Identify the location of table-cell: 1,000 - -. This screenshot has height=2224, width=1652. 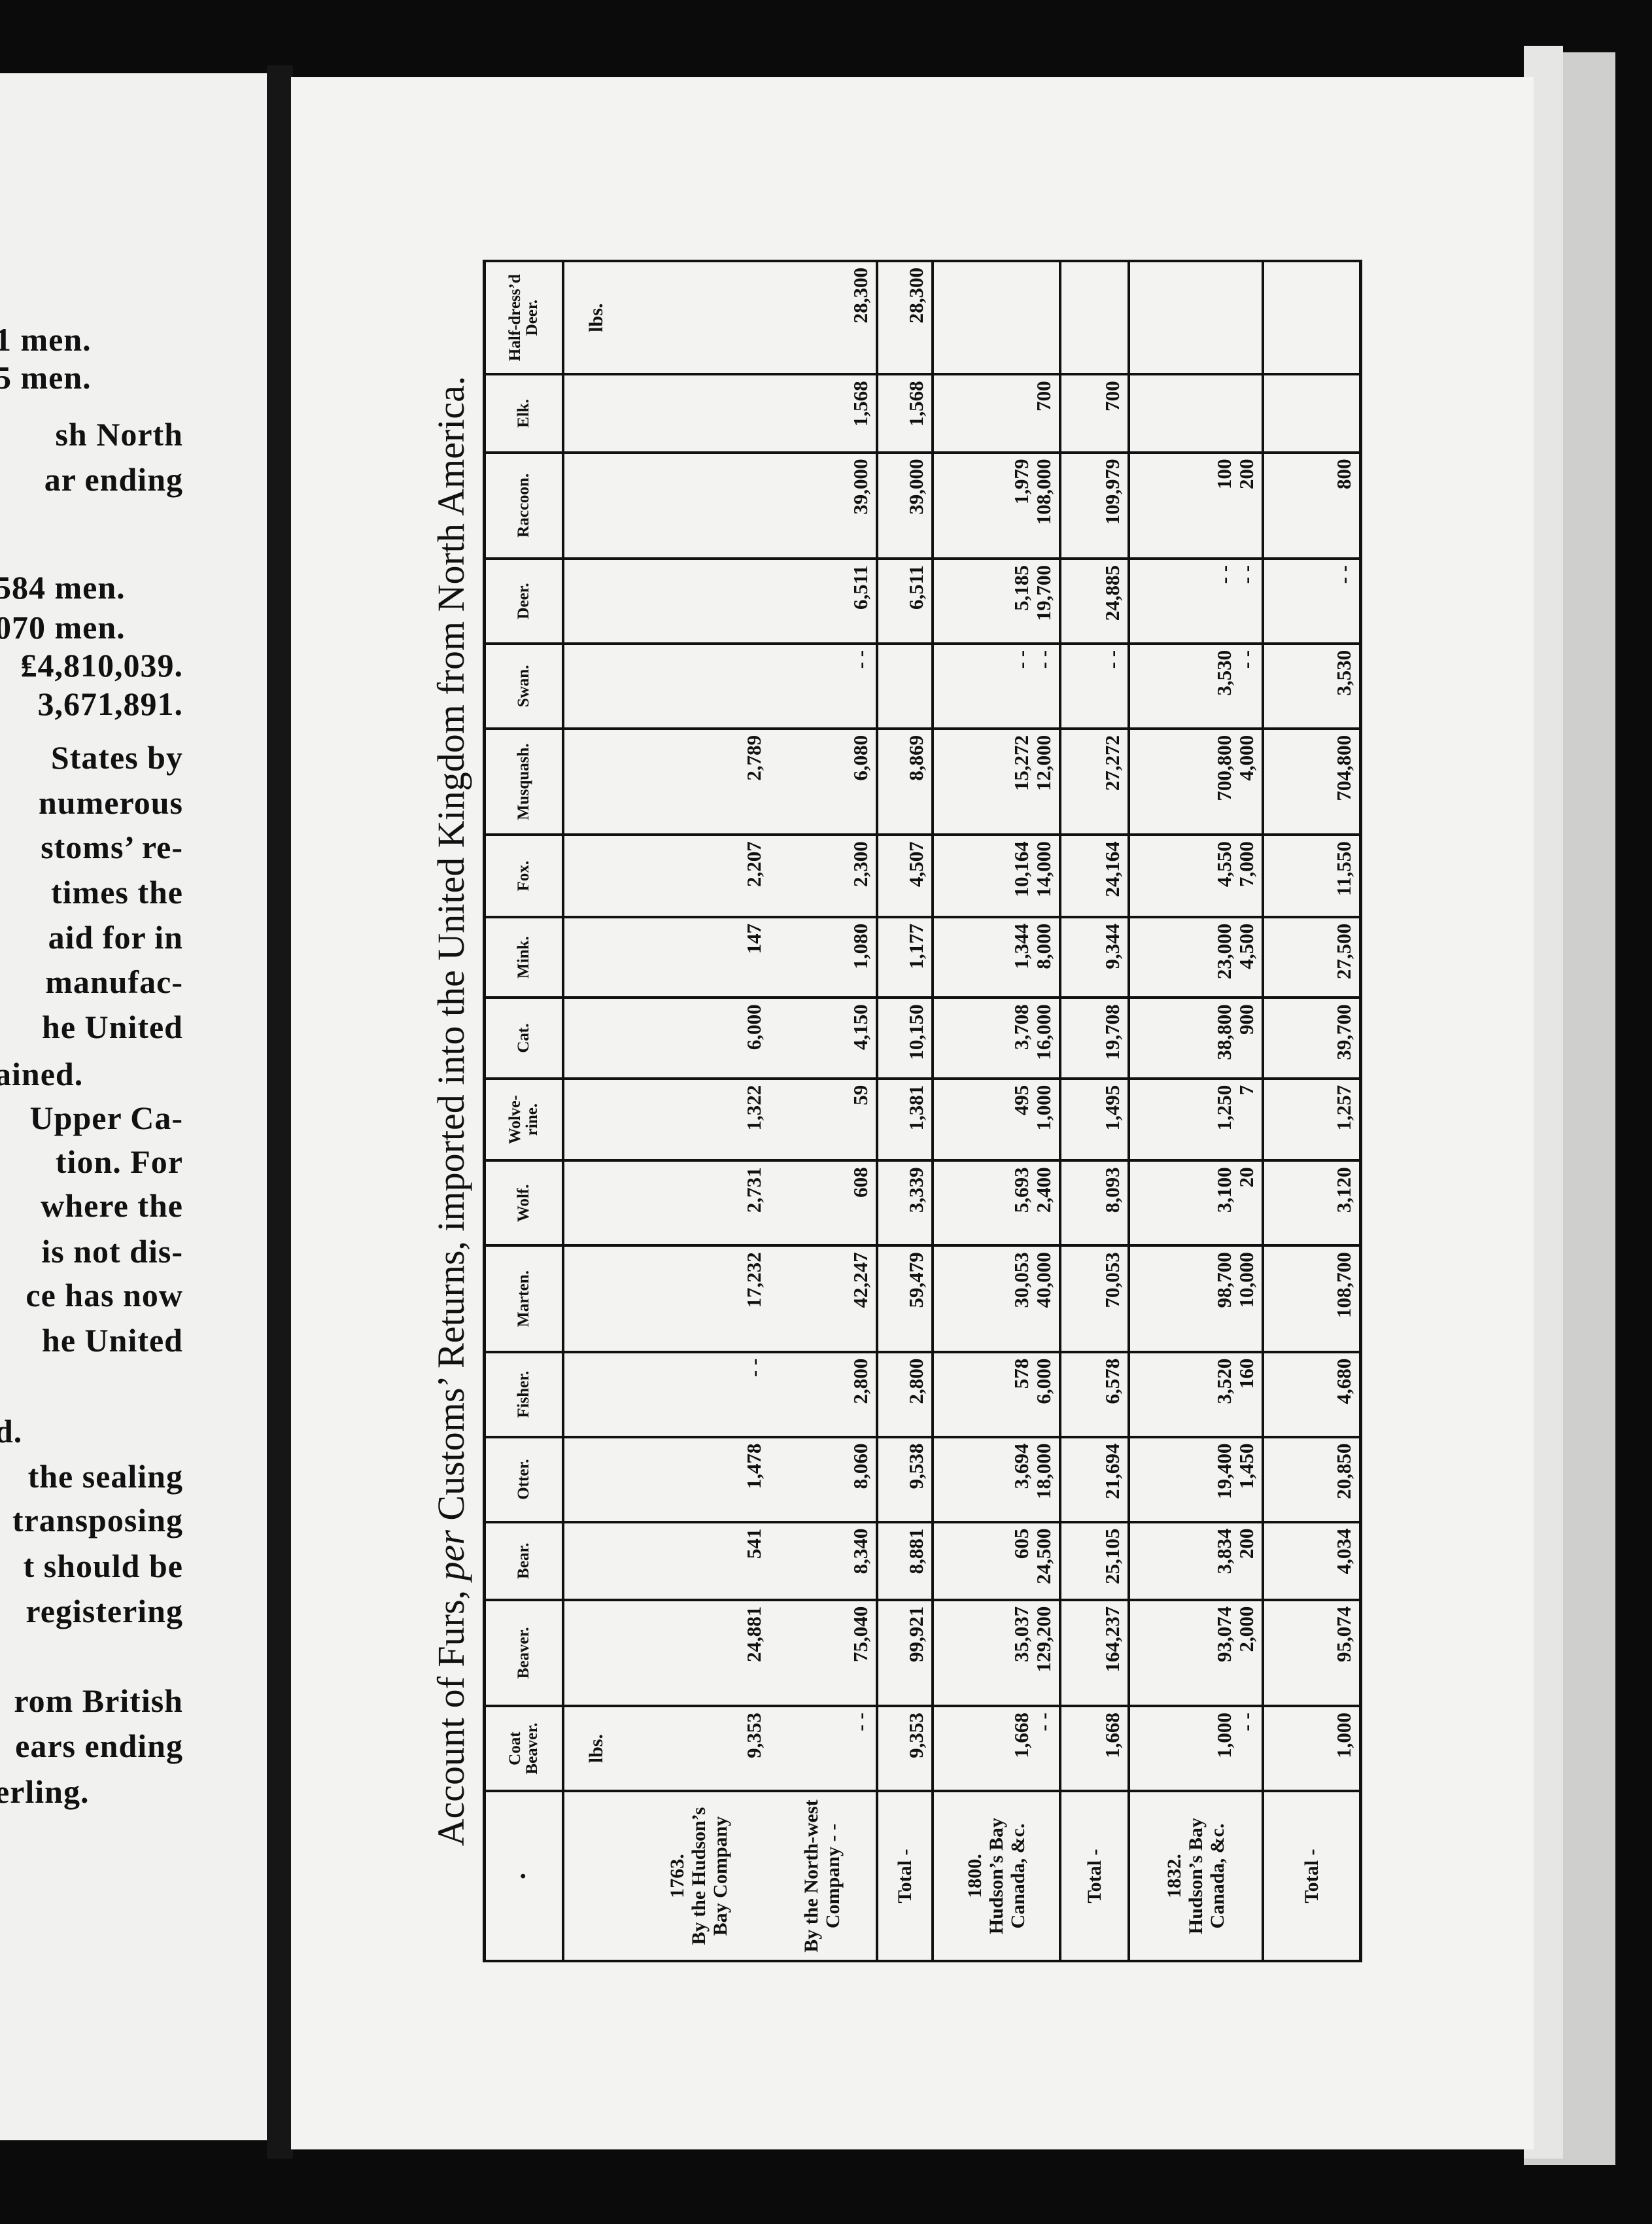
(1195, 1749).